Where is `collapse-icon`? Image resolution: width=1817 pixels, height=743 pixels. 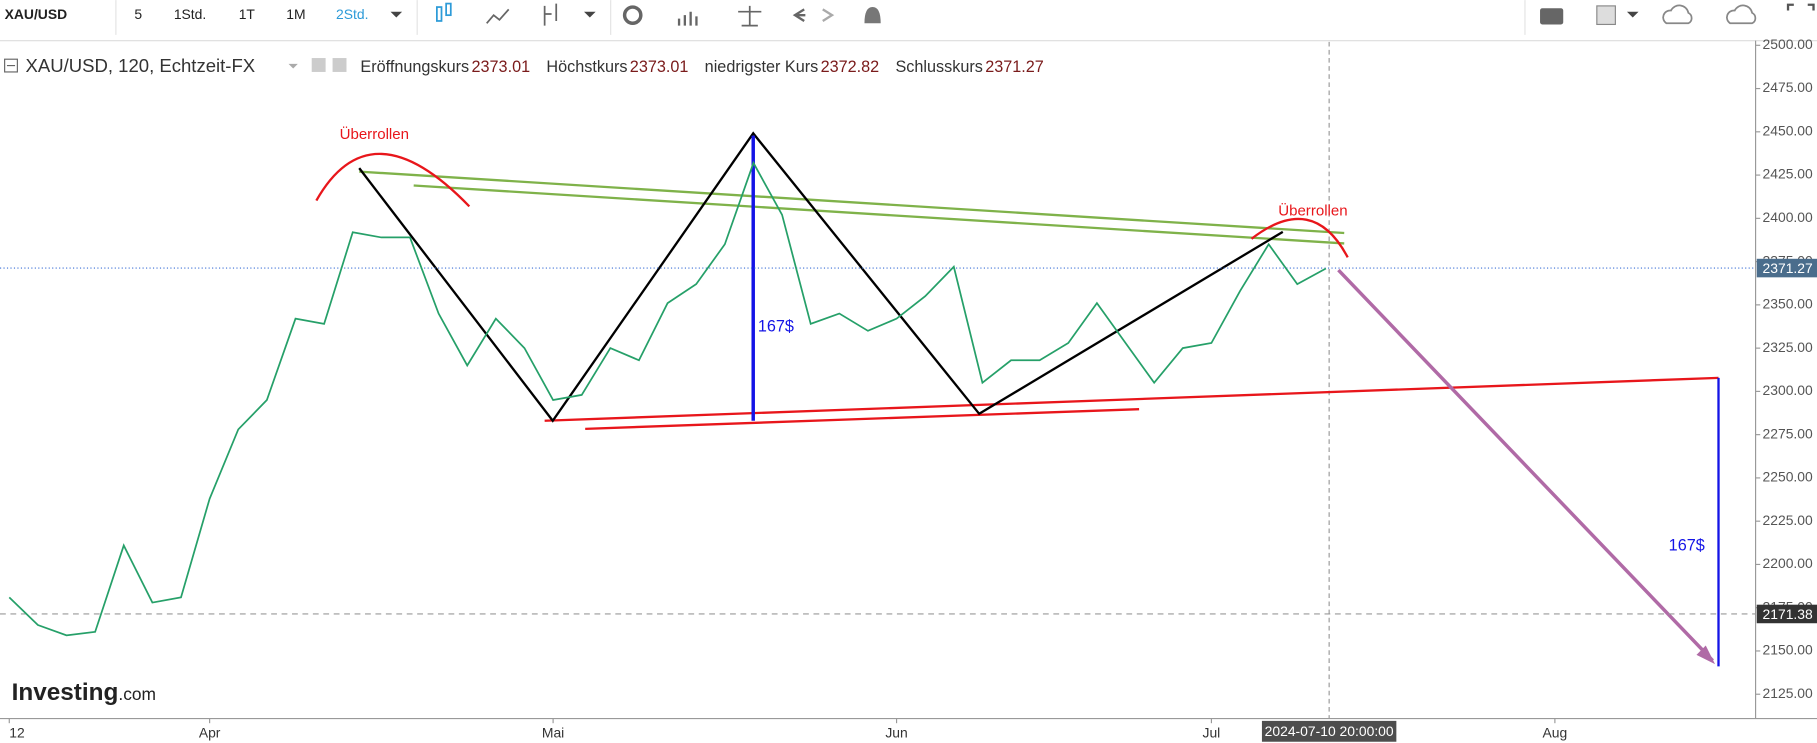
collapse-icon is located at coordinates (11, 65).